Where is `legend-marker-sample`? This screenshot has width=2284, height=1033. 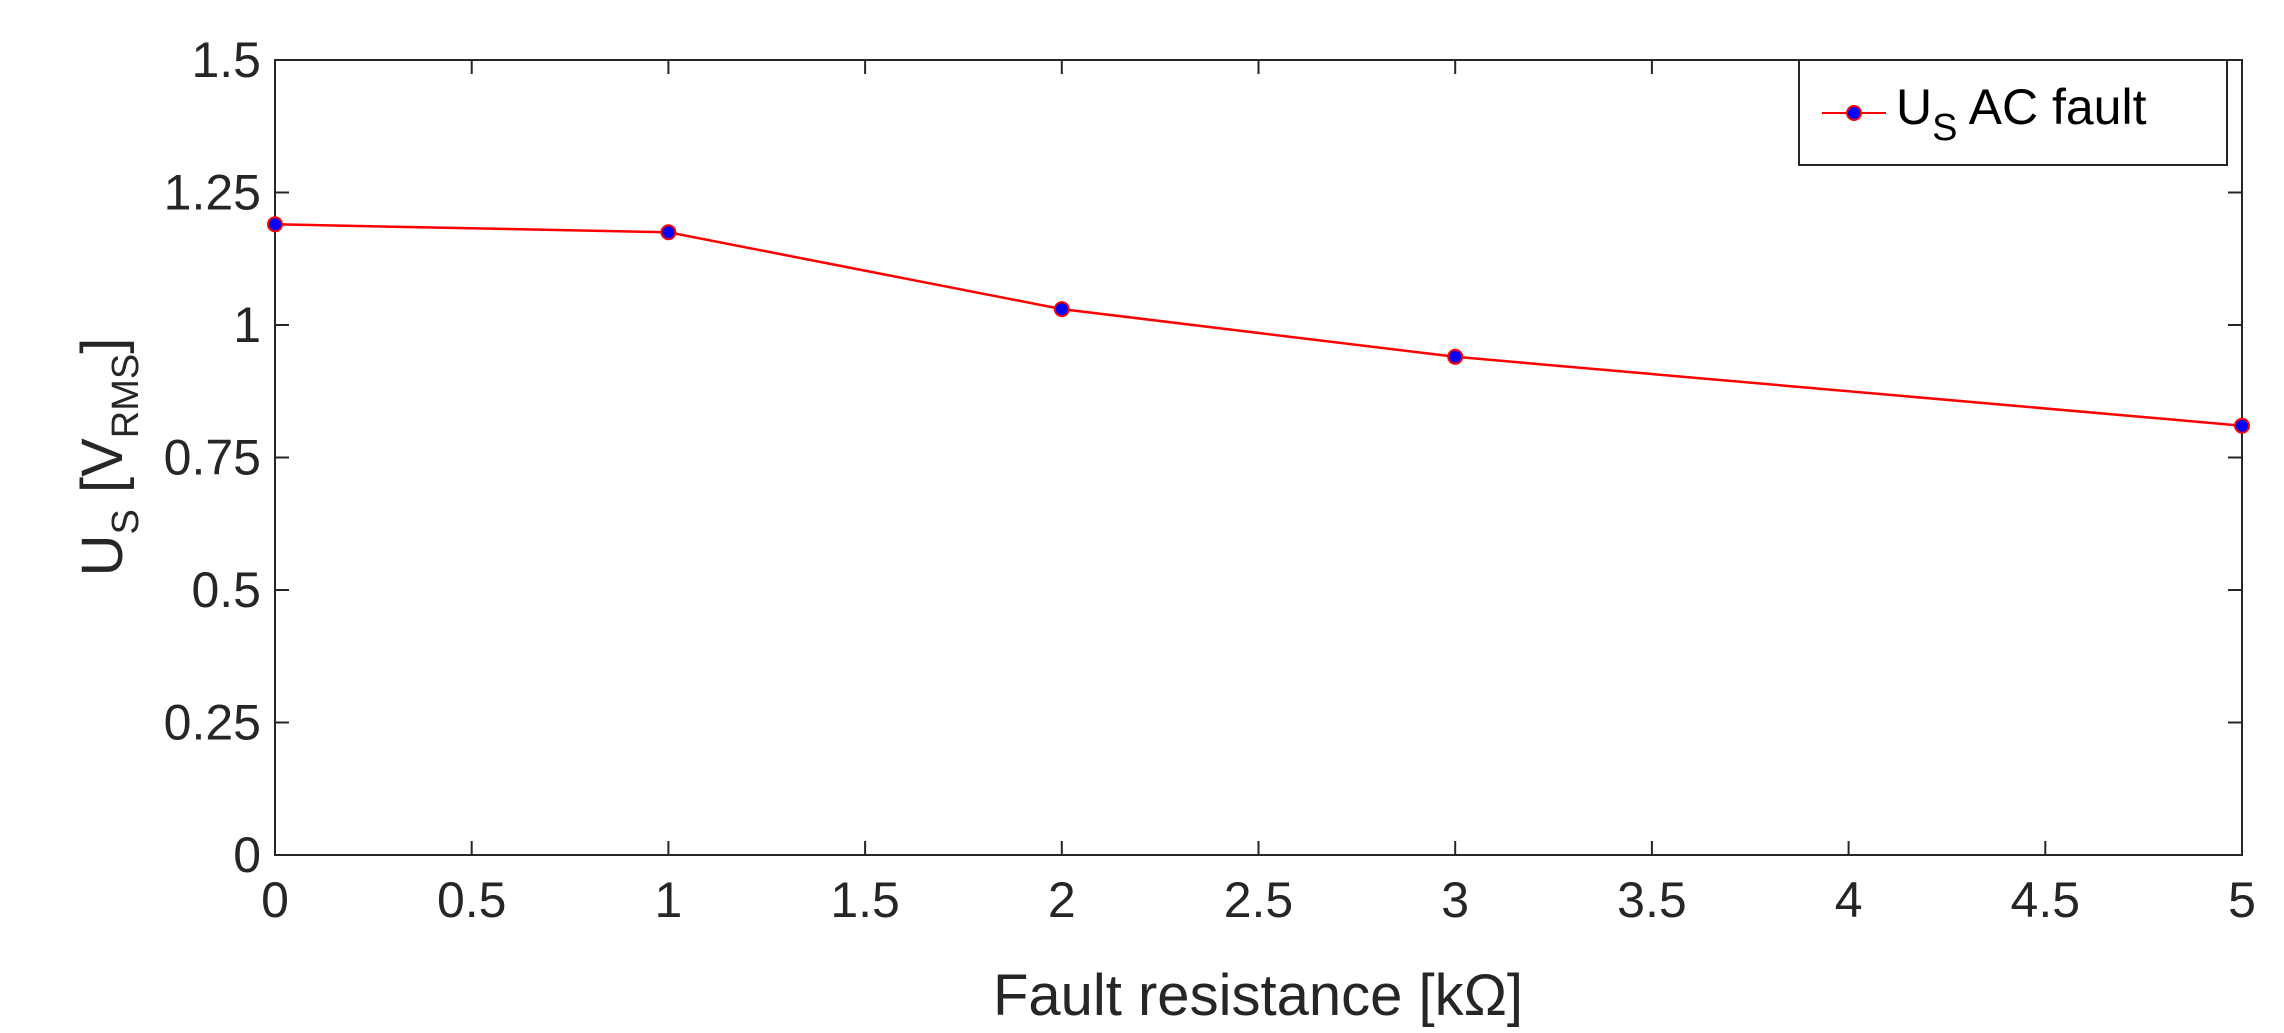 legend-marker-sample is located at coordinates (1854, 113).